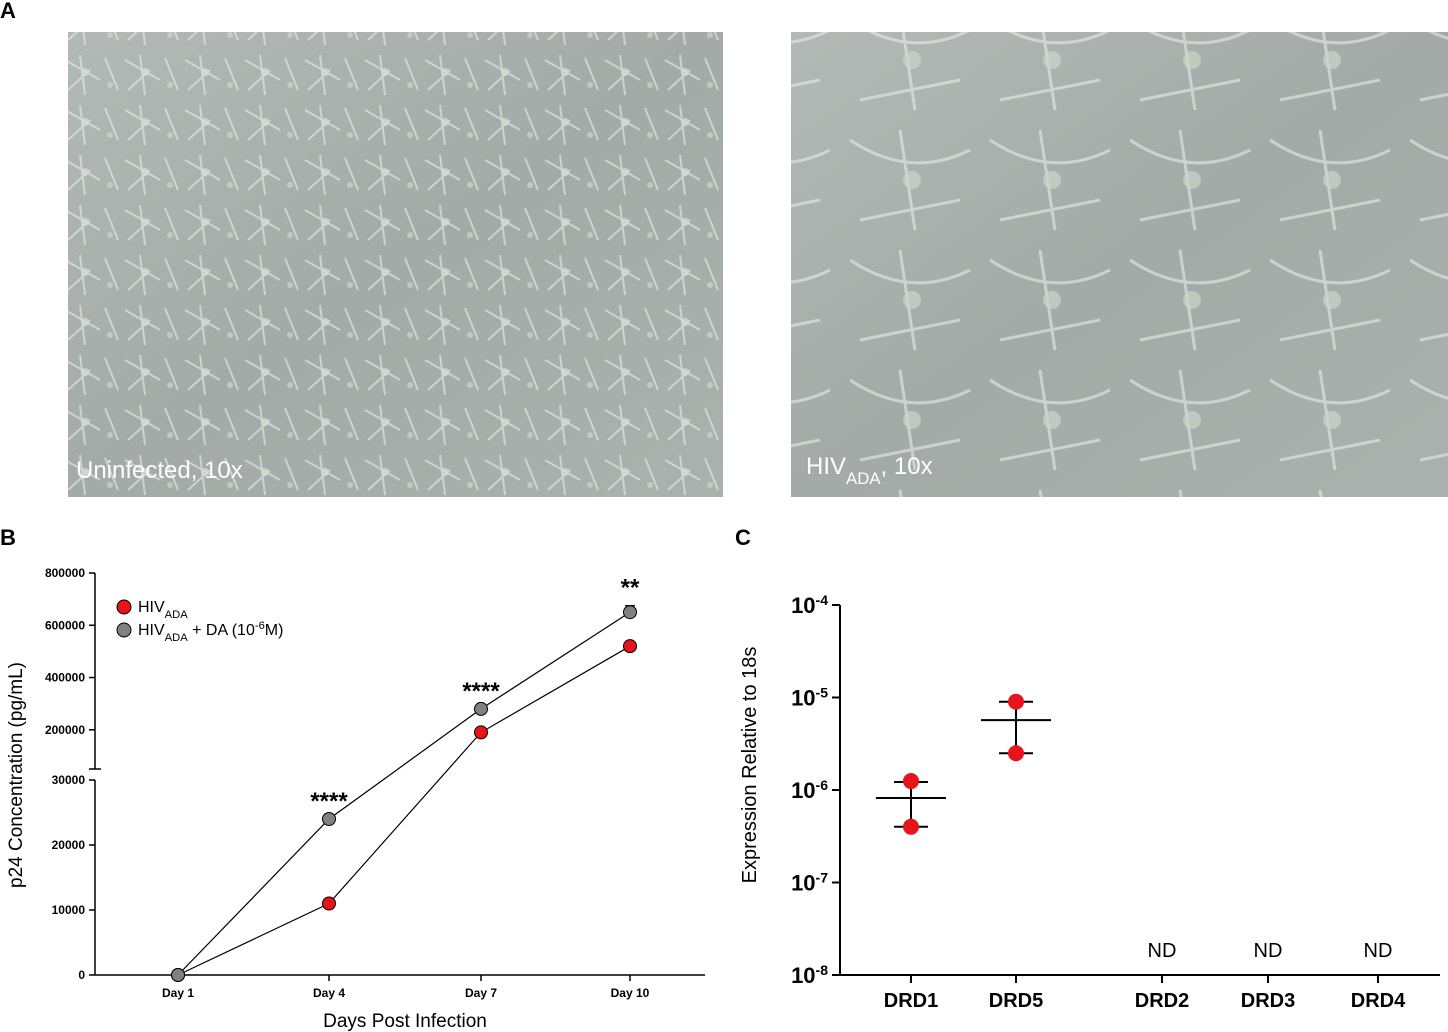  I want to click on tick-exponent: -5, so click(822, 693).